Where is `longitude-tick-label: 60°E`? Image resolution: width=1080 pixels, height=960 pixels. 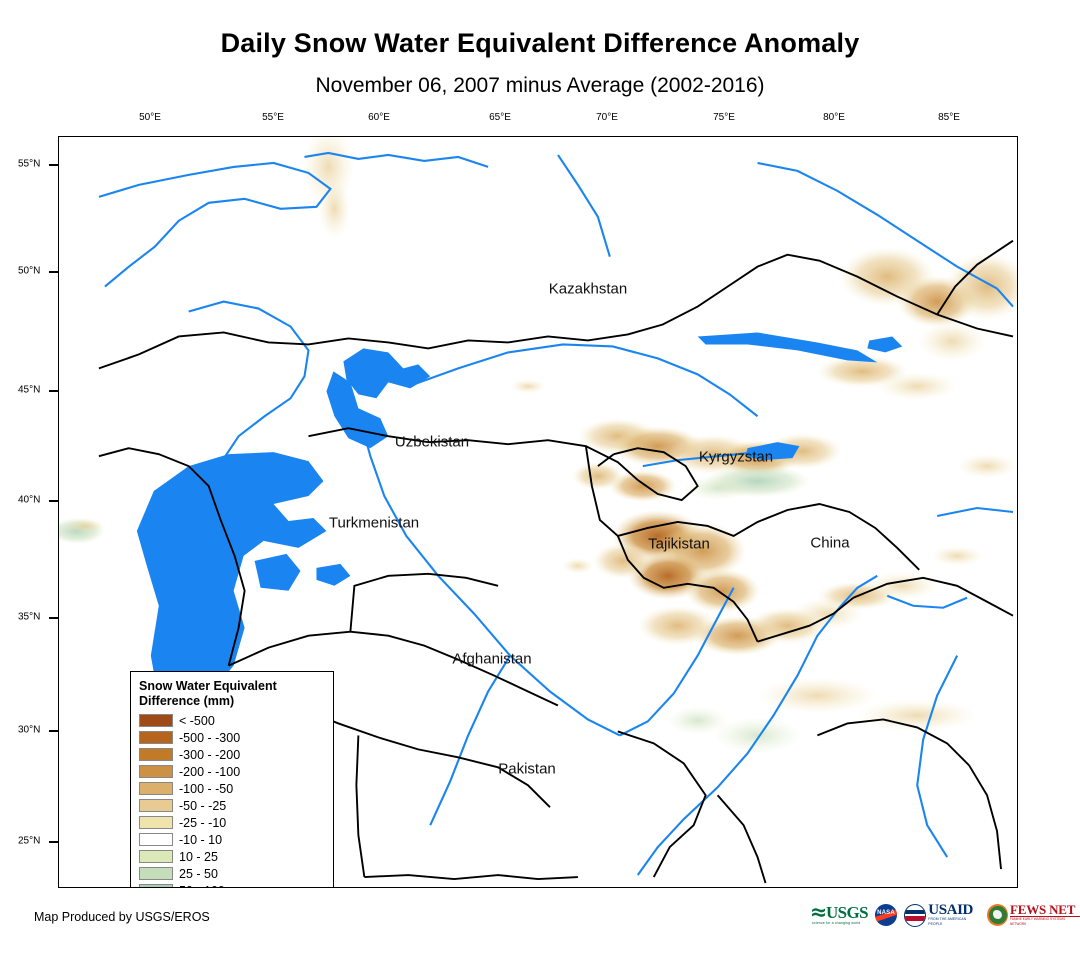
longitude-tick-label: 60°E is located at coordinates (379, 117).